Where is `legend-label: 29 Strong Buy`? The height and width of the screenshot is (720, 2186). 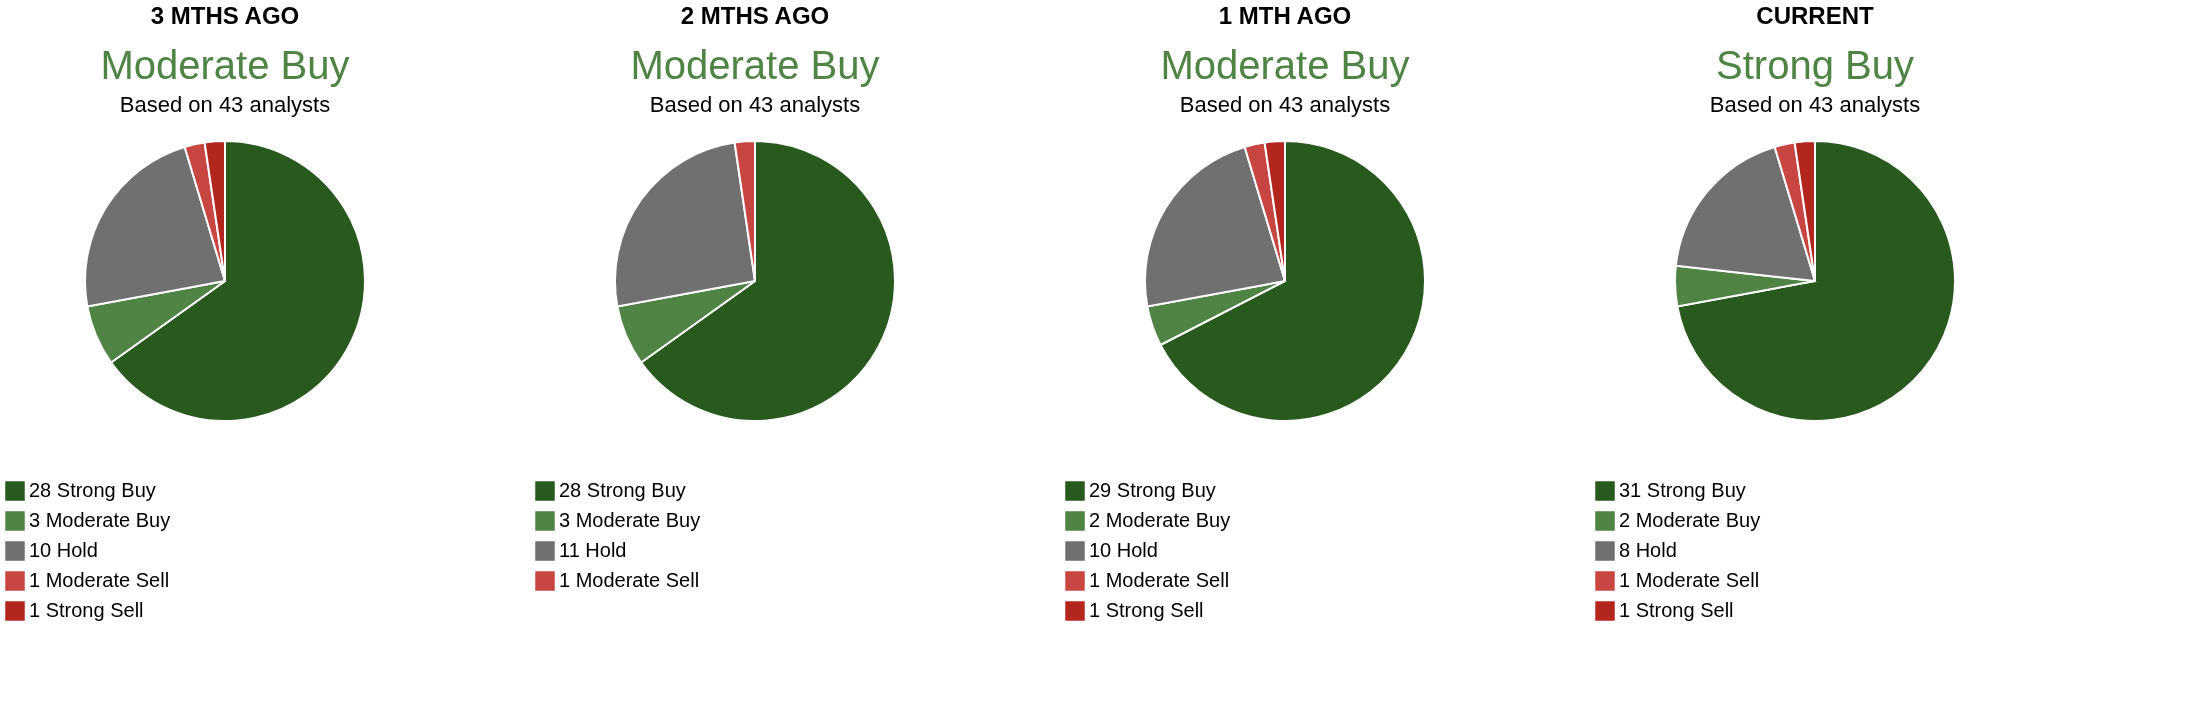 legend-label: 29 Strong Buy is located at coordinates (1152, 490).